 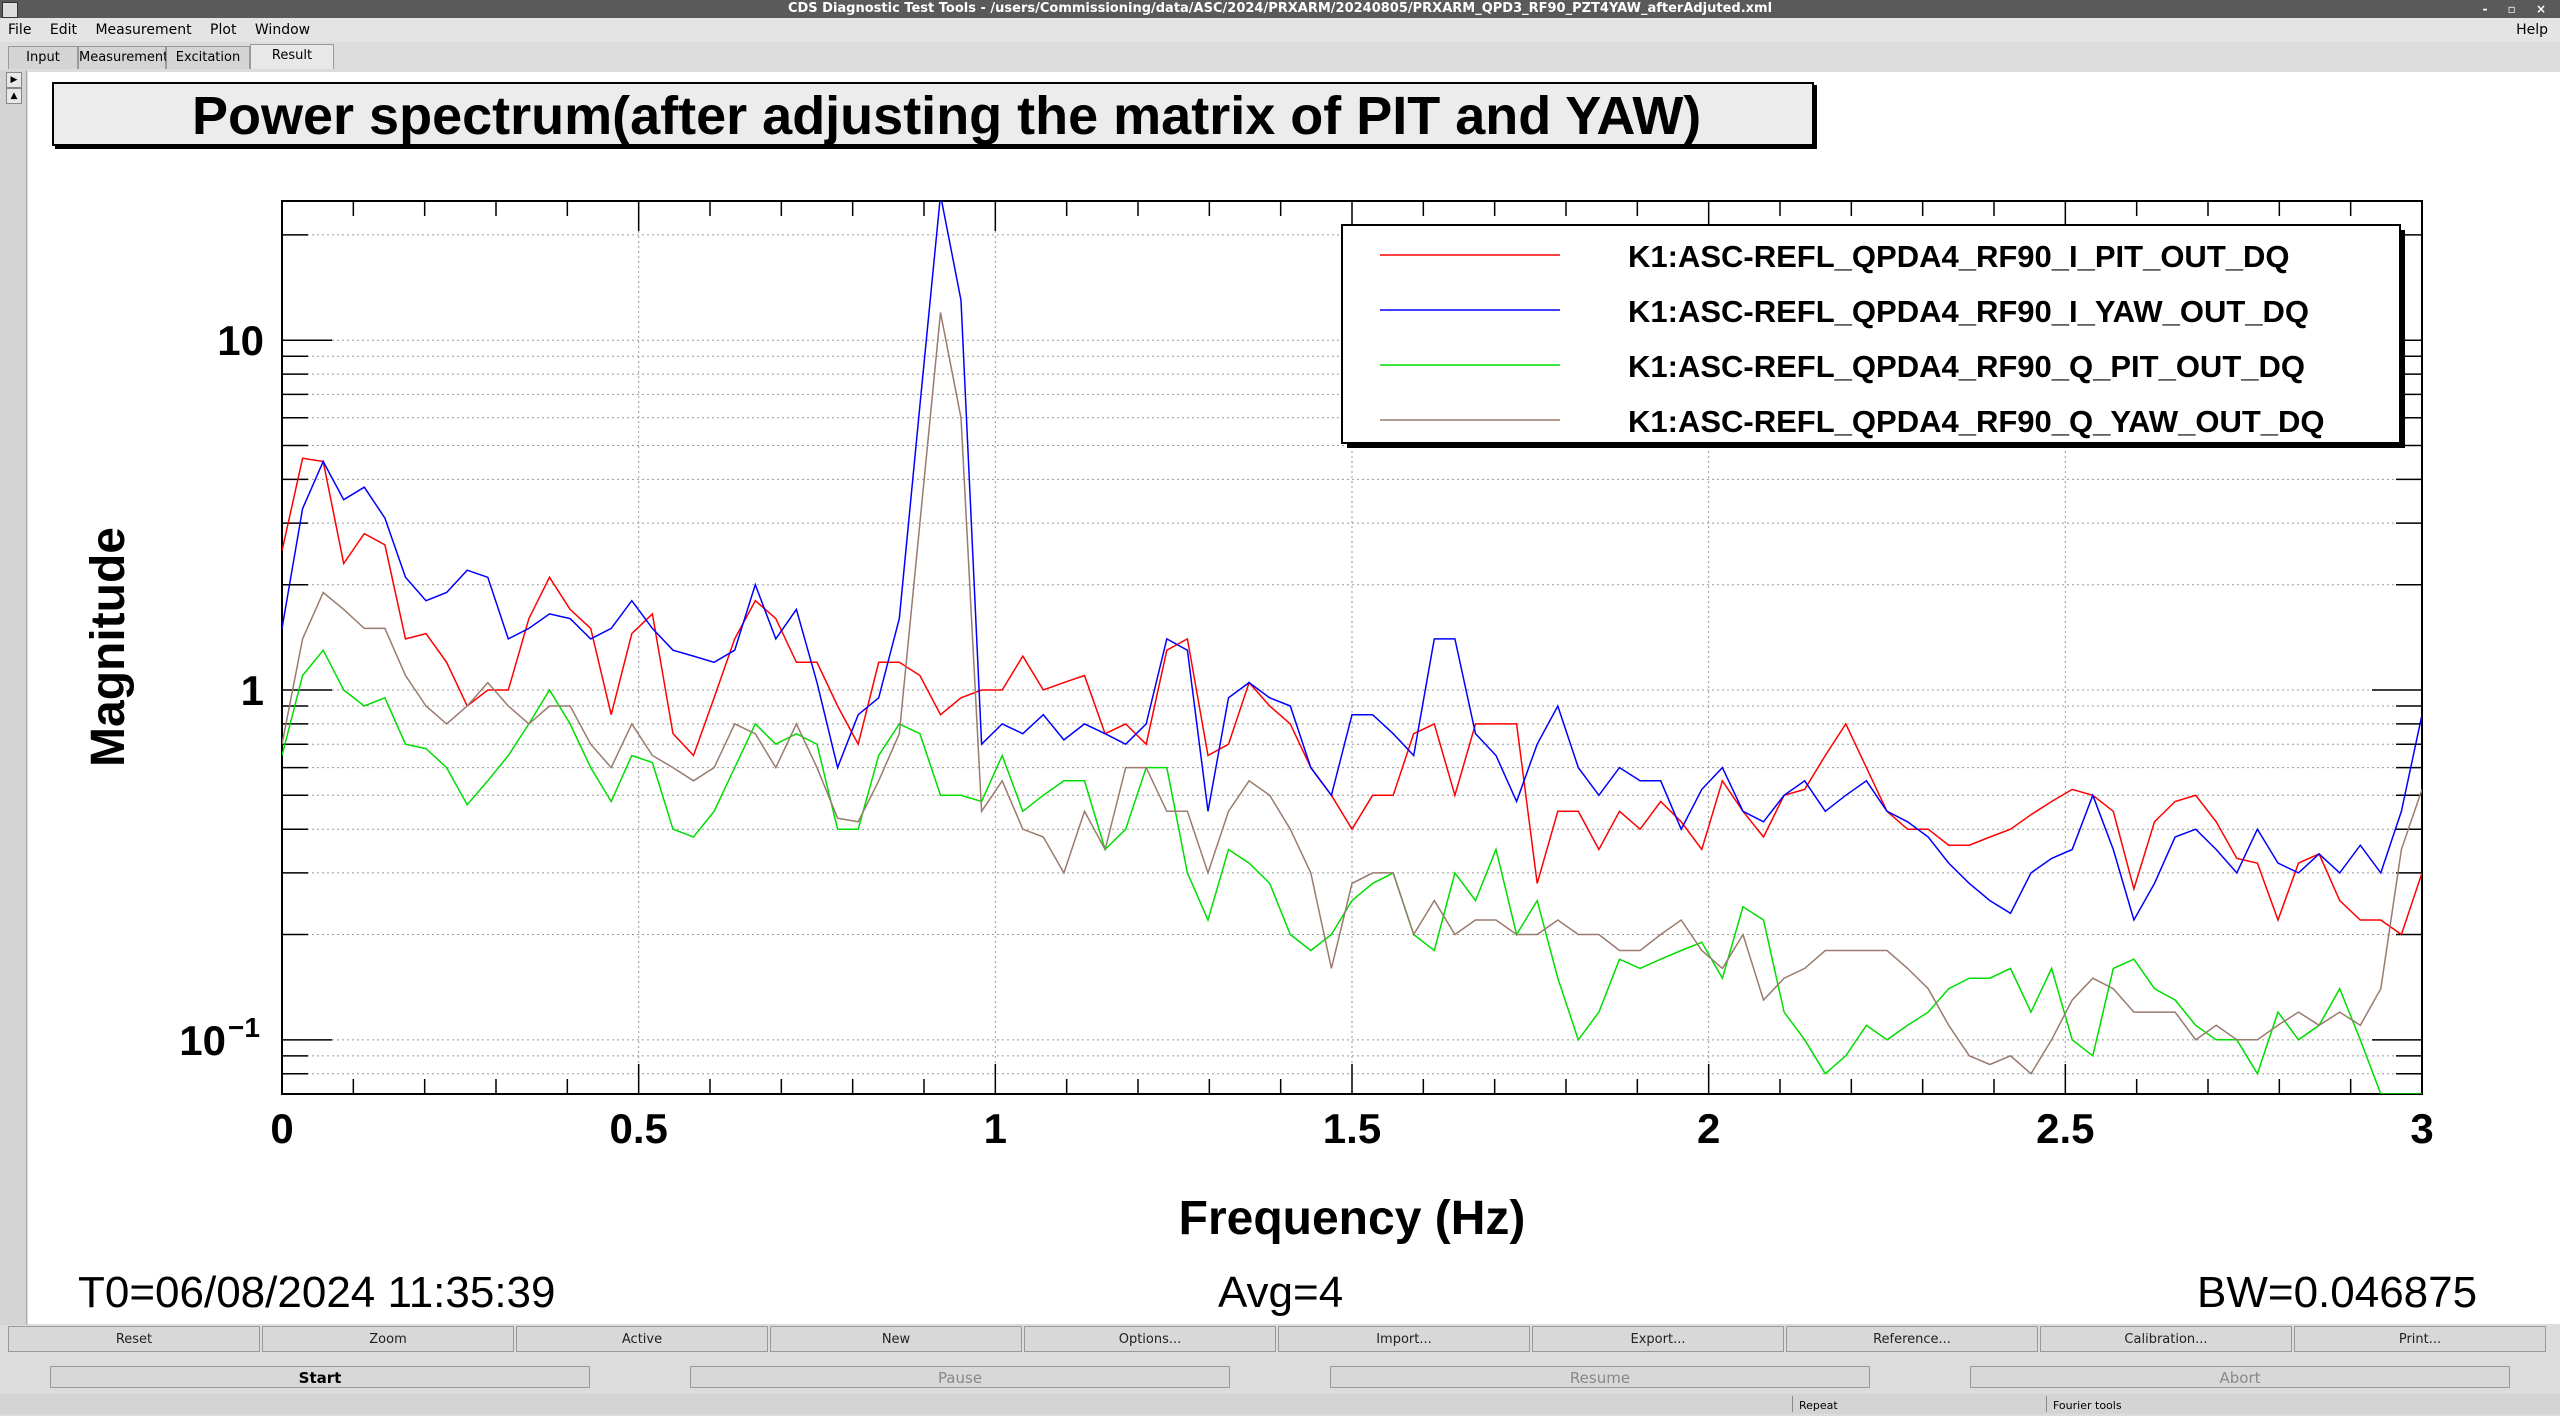 I want to click on active-button: Active, so click(x=642, y=1339).